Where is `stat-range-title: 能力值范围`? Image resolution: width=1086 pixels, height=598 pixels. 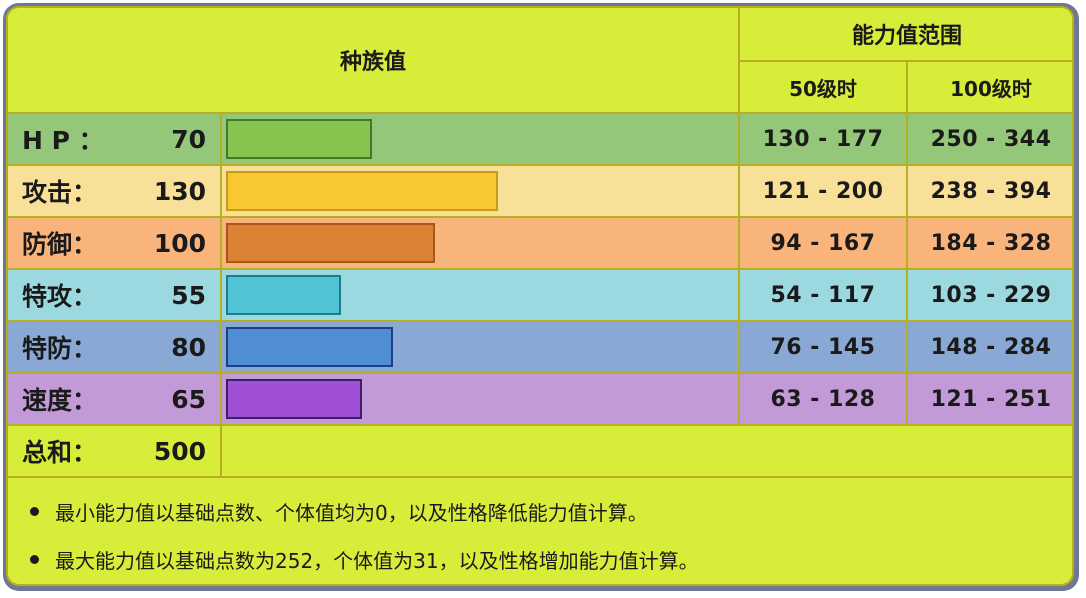 stat-range-title: 能力值范围 is located at coordinates (906, 36).